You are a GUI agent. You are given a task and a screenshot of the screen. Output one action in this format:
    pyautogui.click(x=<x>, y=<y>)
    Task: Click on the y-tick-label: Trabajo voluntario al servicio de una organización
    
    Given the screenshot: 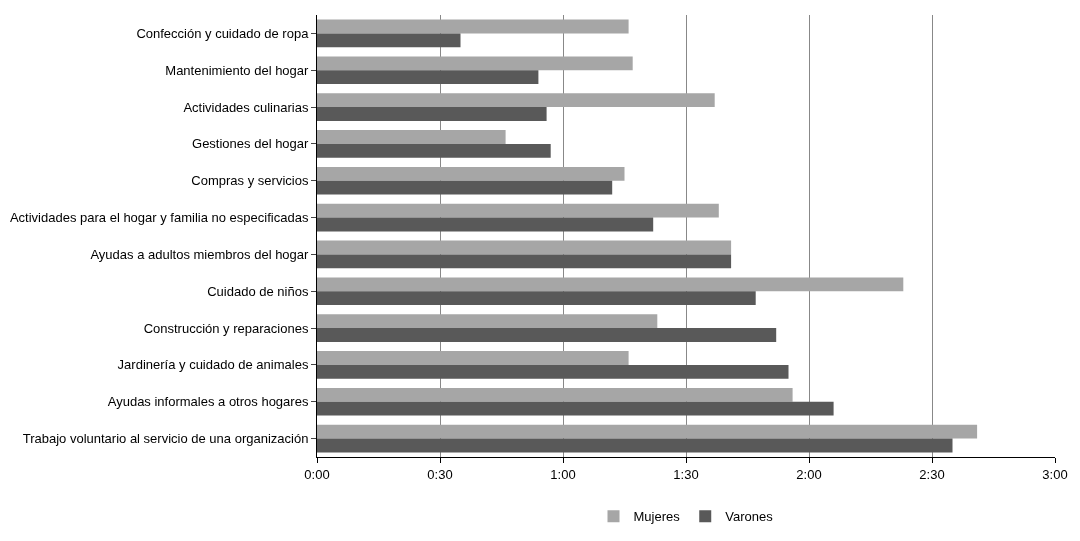 What is the action you would take?
    pyautogui.click(x=165, y=439)
    